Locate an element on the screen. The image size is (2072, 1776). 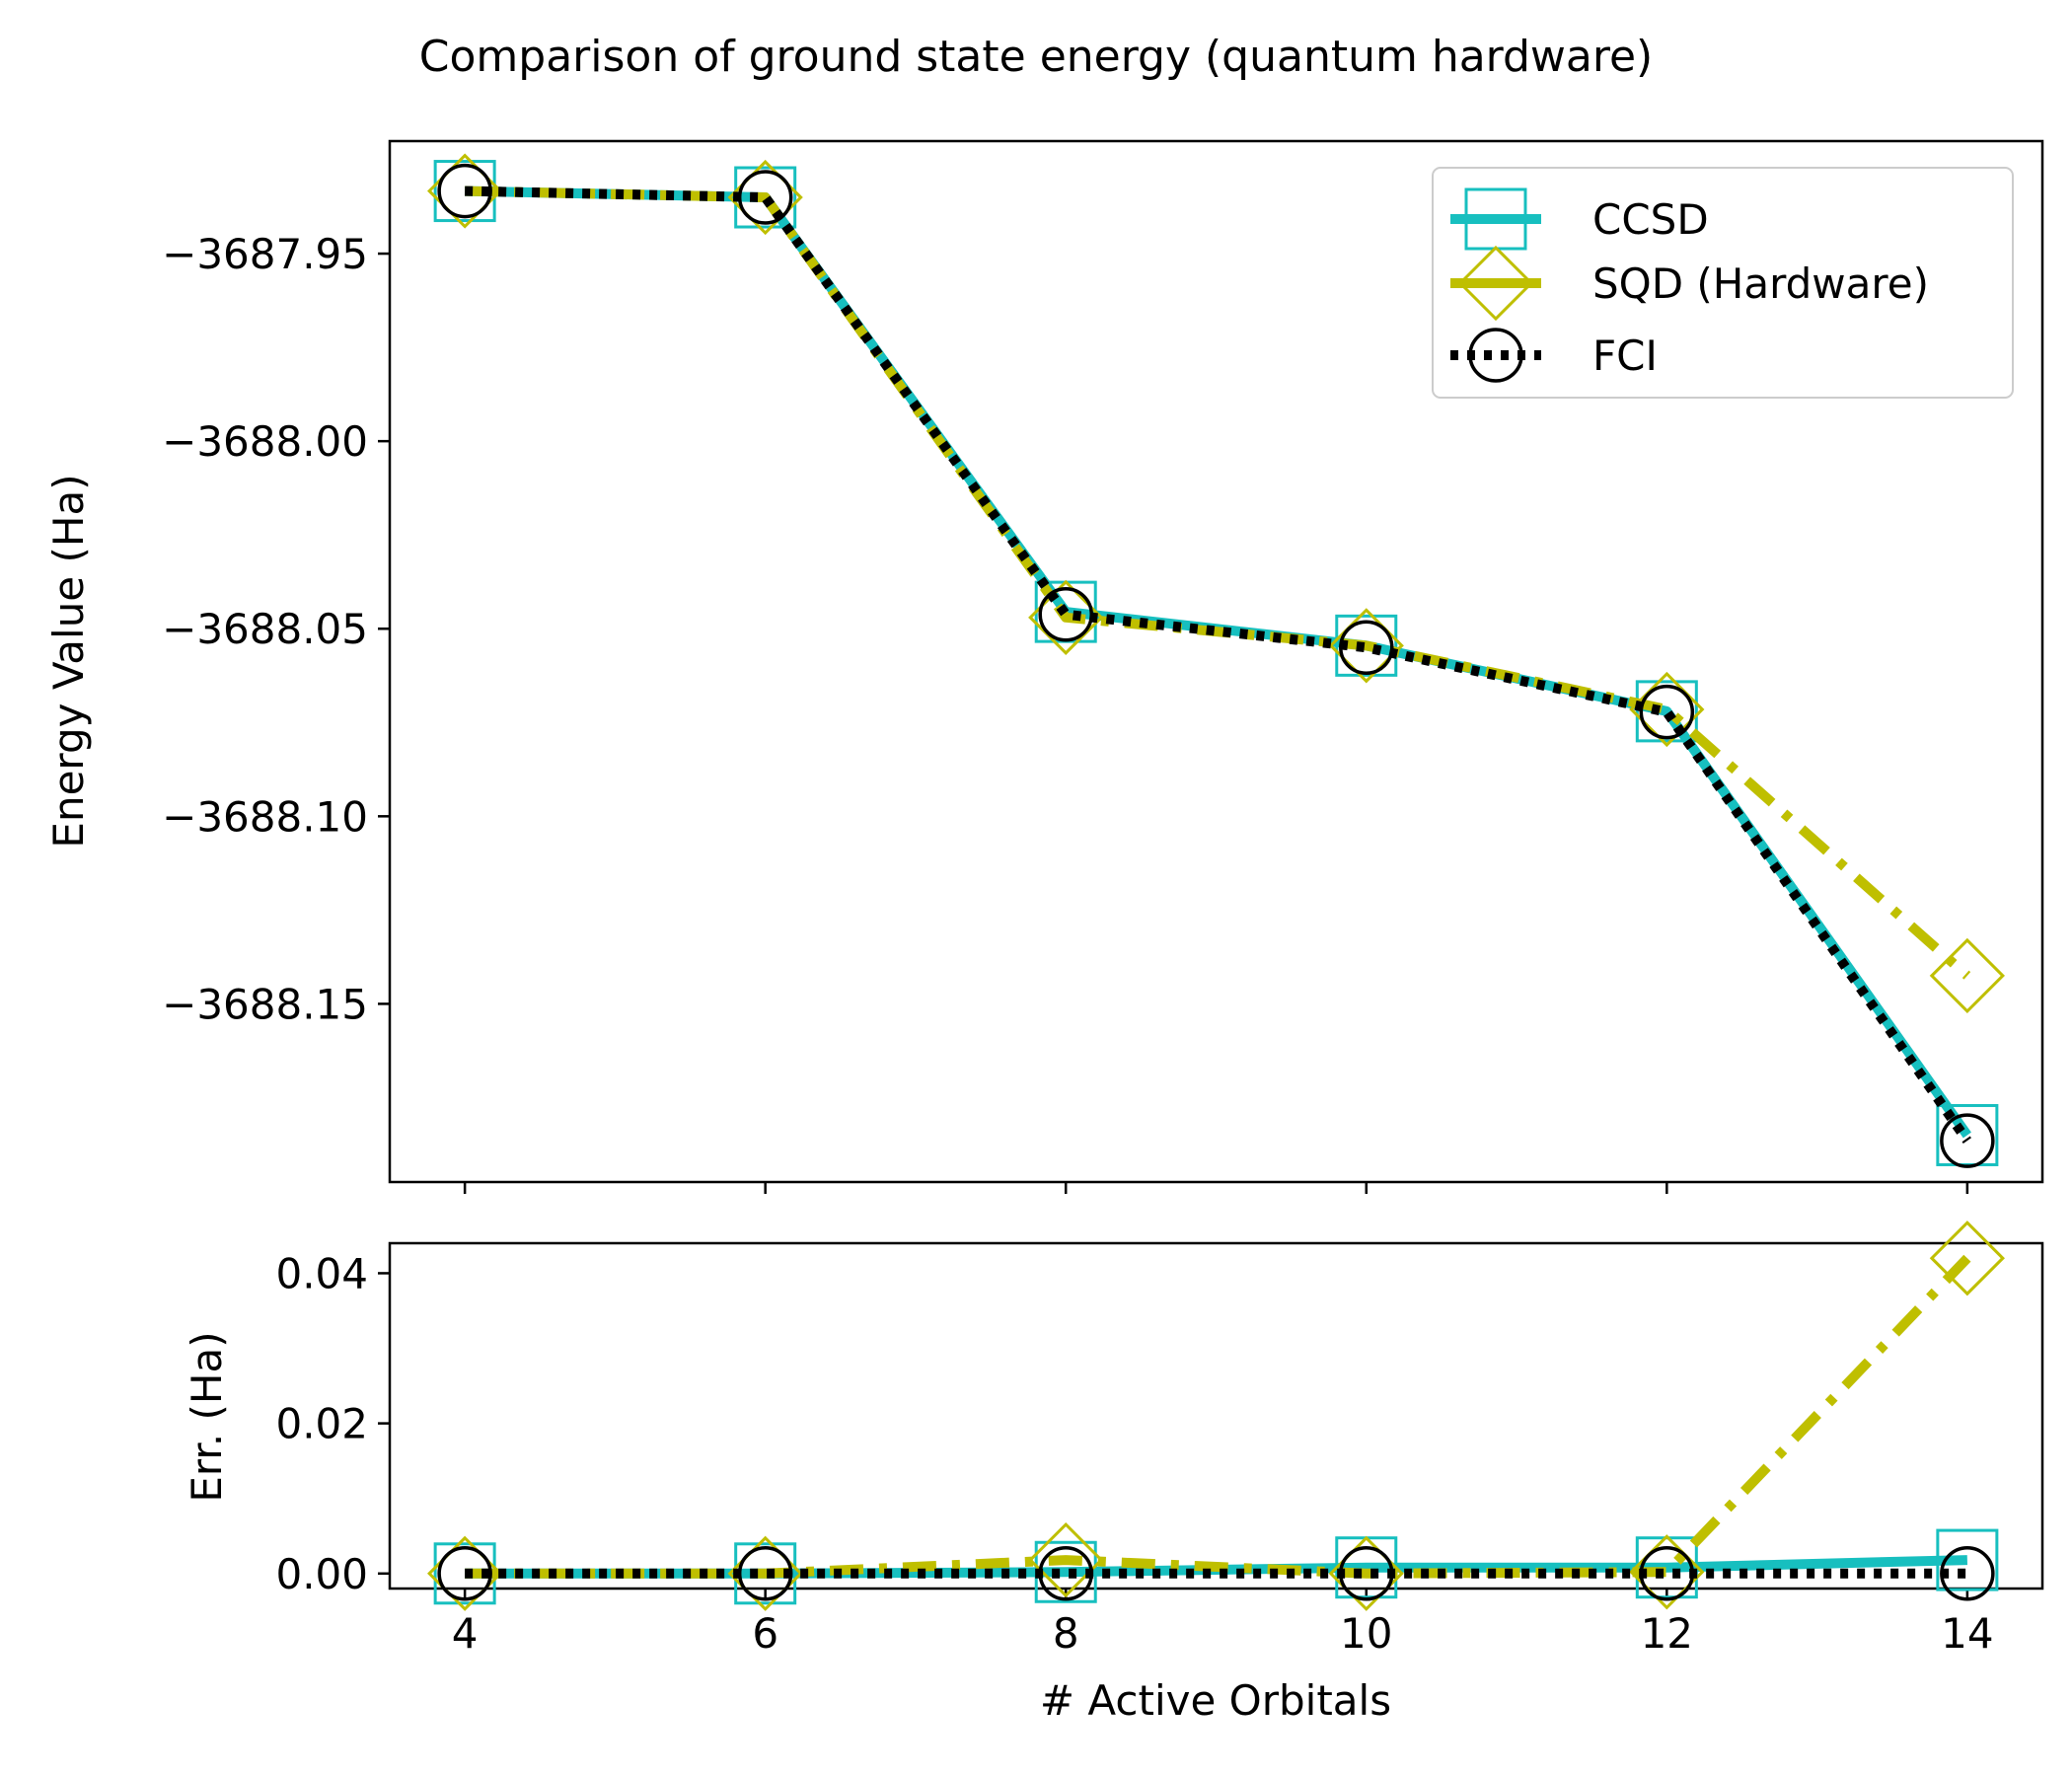
error-y-tick-label: 0.00 is located at coordinates (322, 1574).